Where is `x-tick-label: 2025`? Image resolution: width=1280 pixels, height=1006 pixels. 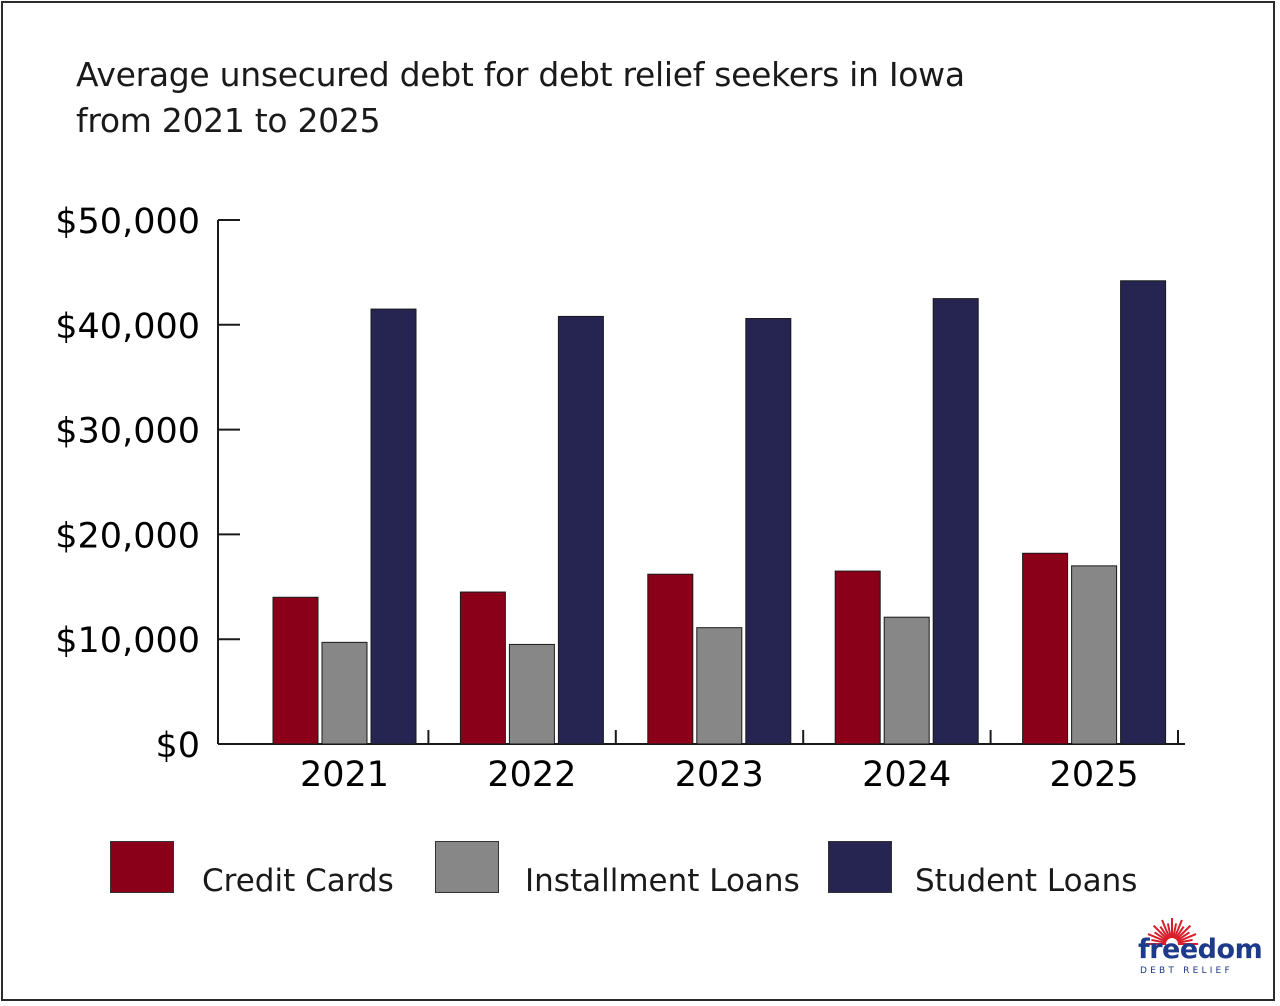 x-tick-label: 2025 is located at coordinates (1094, 775).